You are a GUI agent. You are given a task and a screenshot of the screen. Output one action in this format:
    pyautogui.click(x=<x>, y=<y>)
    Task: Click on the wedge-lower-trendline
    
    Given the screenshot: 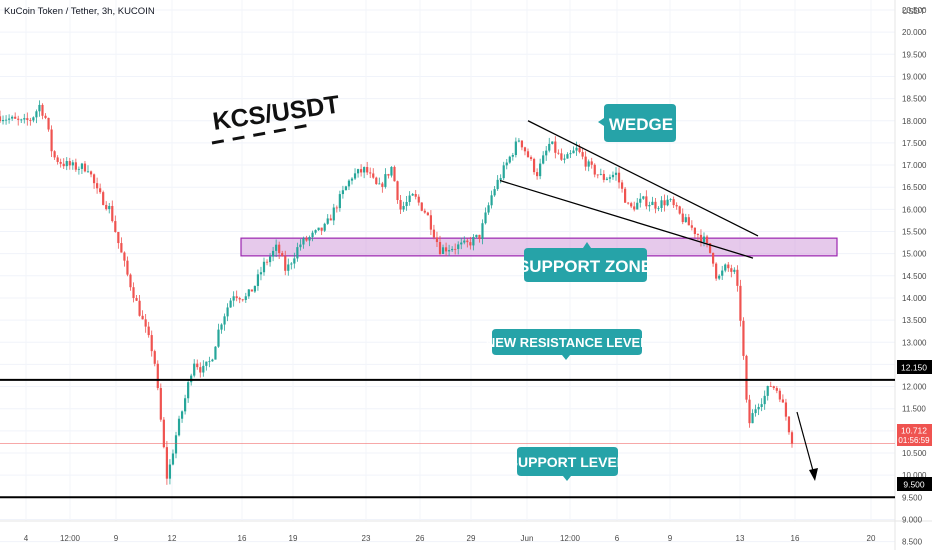 What is the action you would take?
    pyautogui.click(x=626, y=219)
    